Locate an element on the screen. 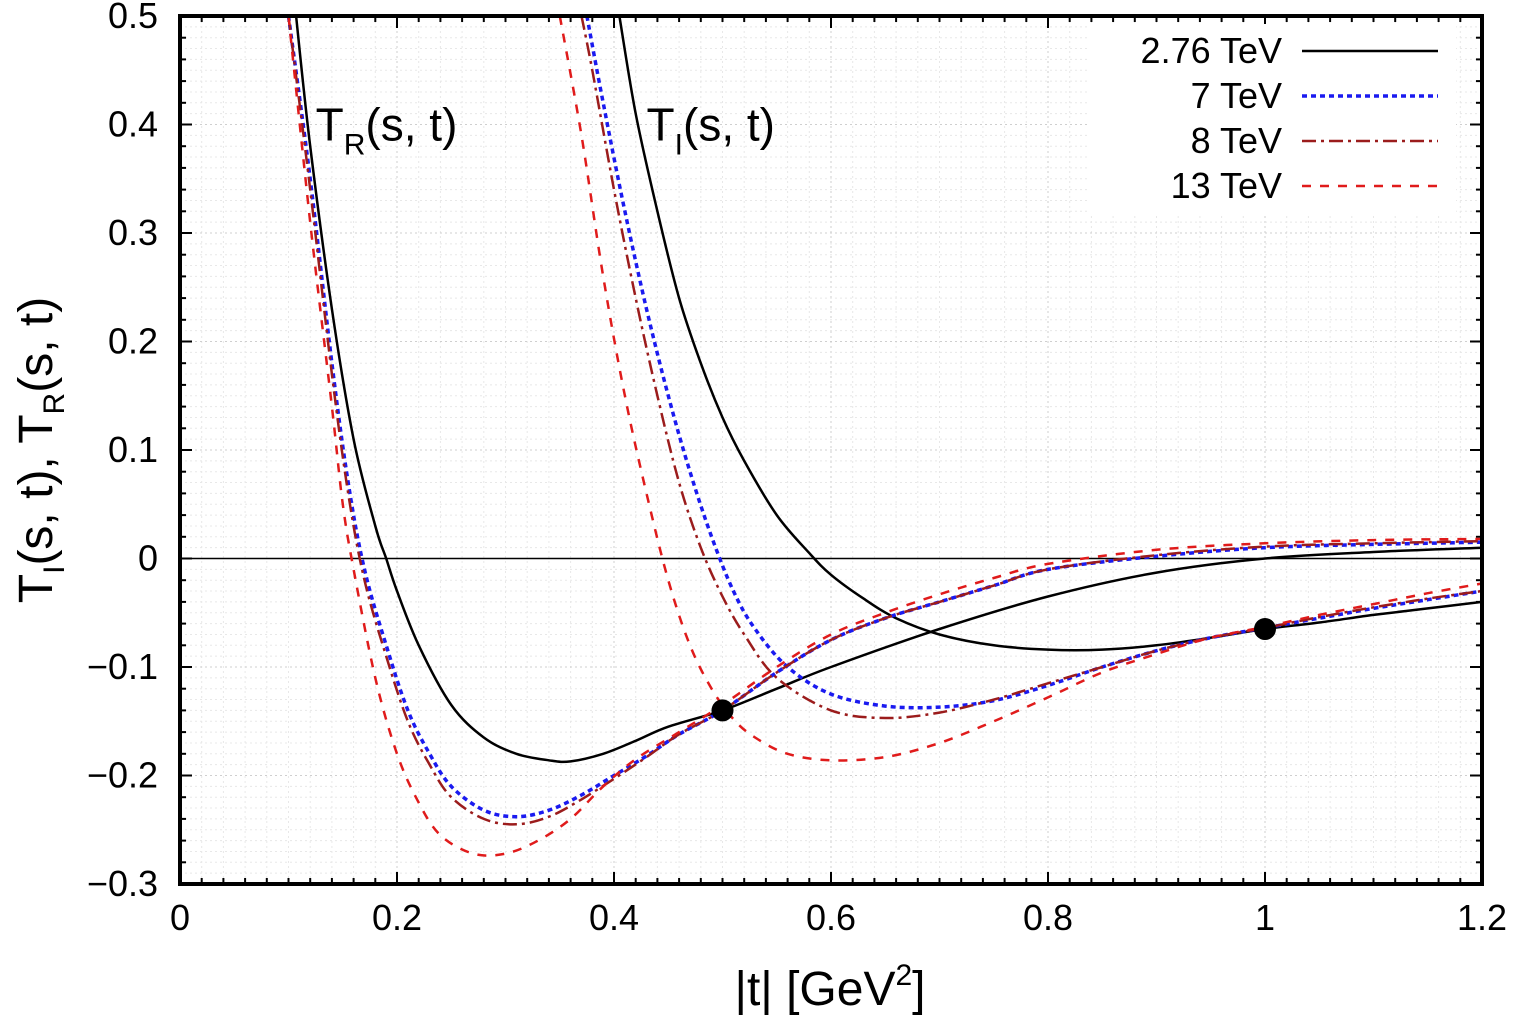 The image size is (1528, 1025). legend-label-2: 8 TeV is located at coordinates (1236, 140).